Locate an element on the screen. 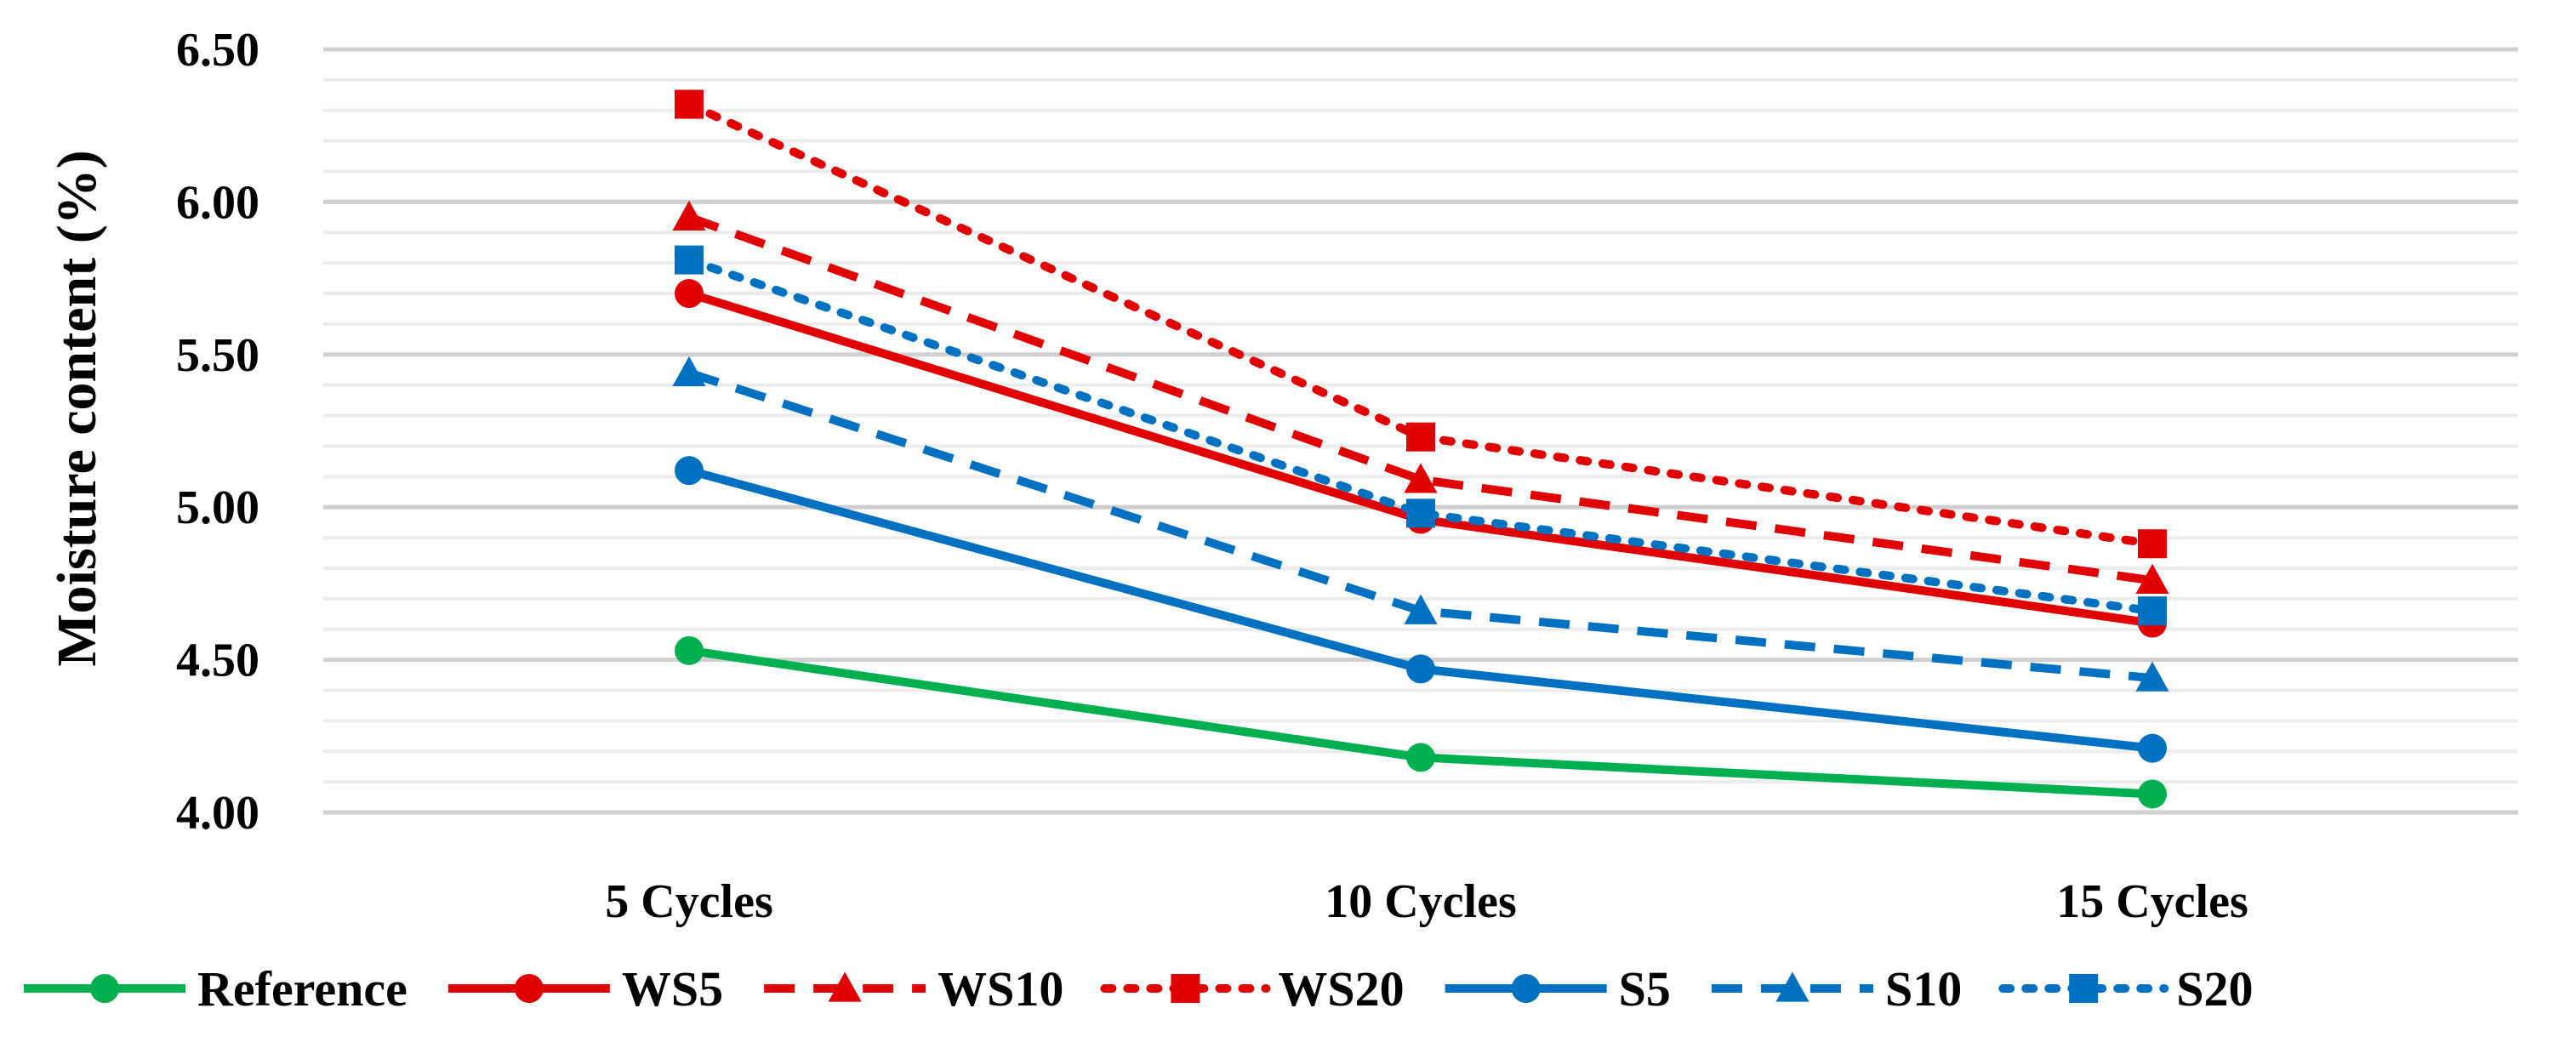 The image size is (2576, 1048). legend-label-ws20: WS20 is located at coordinates (1341, 989).